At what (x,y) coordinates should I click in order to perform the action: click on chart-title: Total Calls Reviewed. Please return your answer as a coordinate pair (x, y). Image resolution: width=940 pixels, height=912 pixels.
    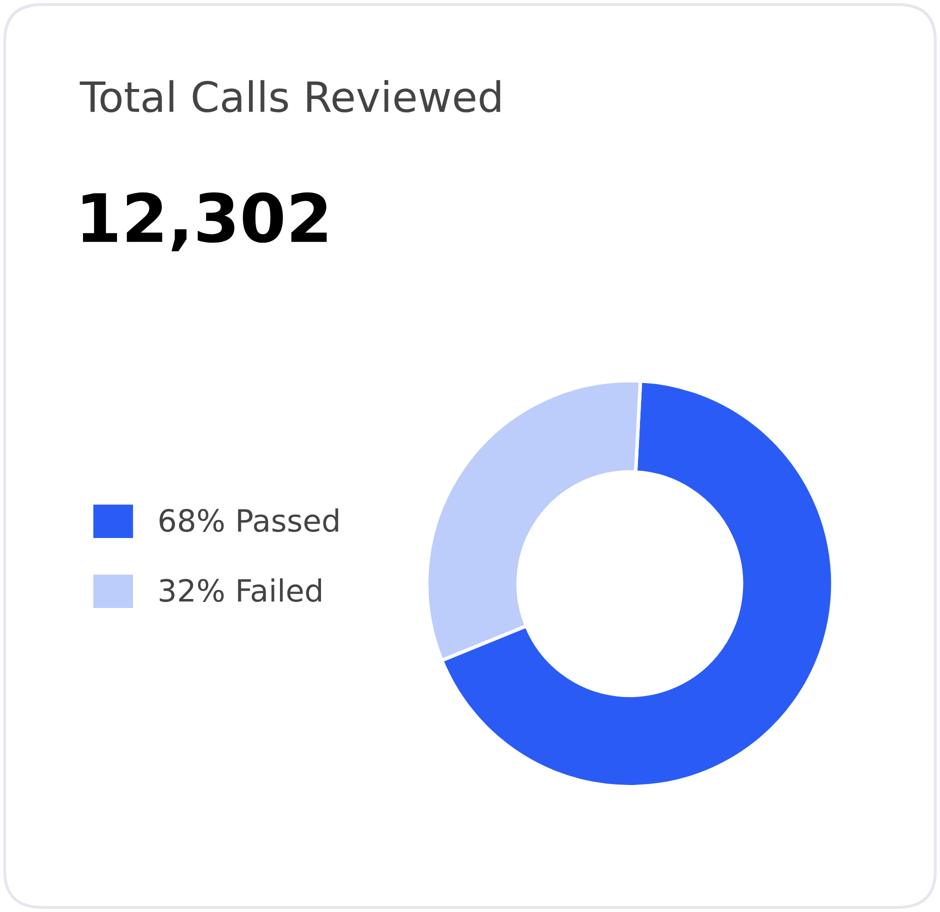
    Looking at the image, I should click on (290, 96).